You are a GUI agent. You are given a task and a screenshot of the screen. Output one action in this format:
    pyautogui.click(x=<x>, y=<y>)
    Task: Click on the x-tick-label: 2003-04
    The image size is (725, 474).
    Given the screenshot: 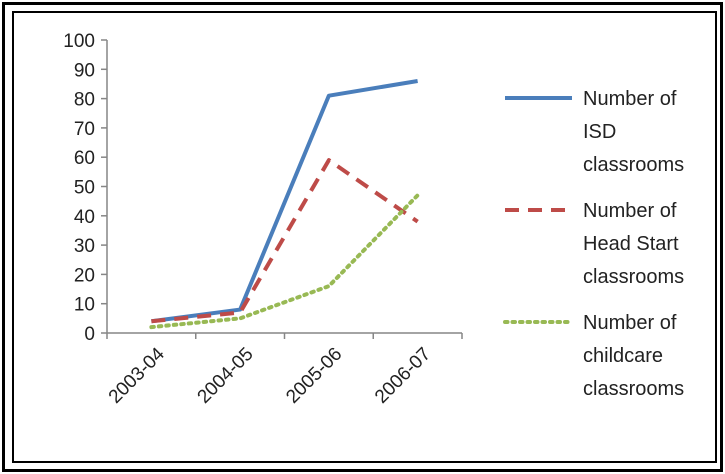 What is the action you would take?
    pyautogui.click(x=137, y=375)
    